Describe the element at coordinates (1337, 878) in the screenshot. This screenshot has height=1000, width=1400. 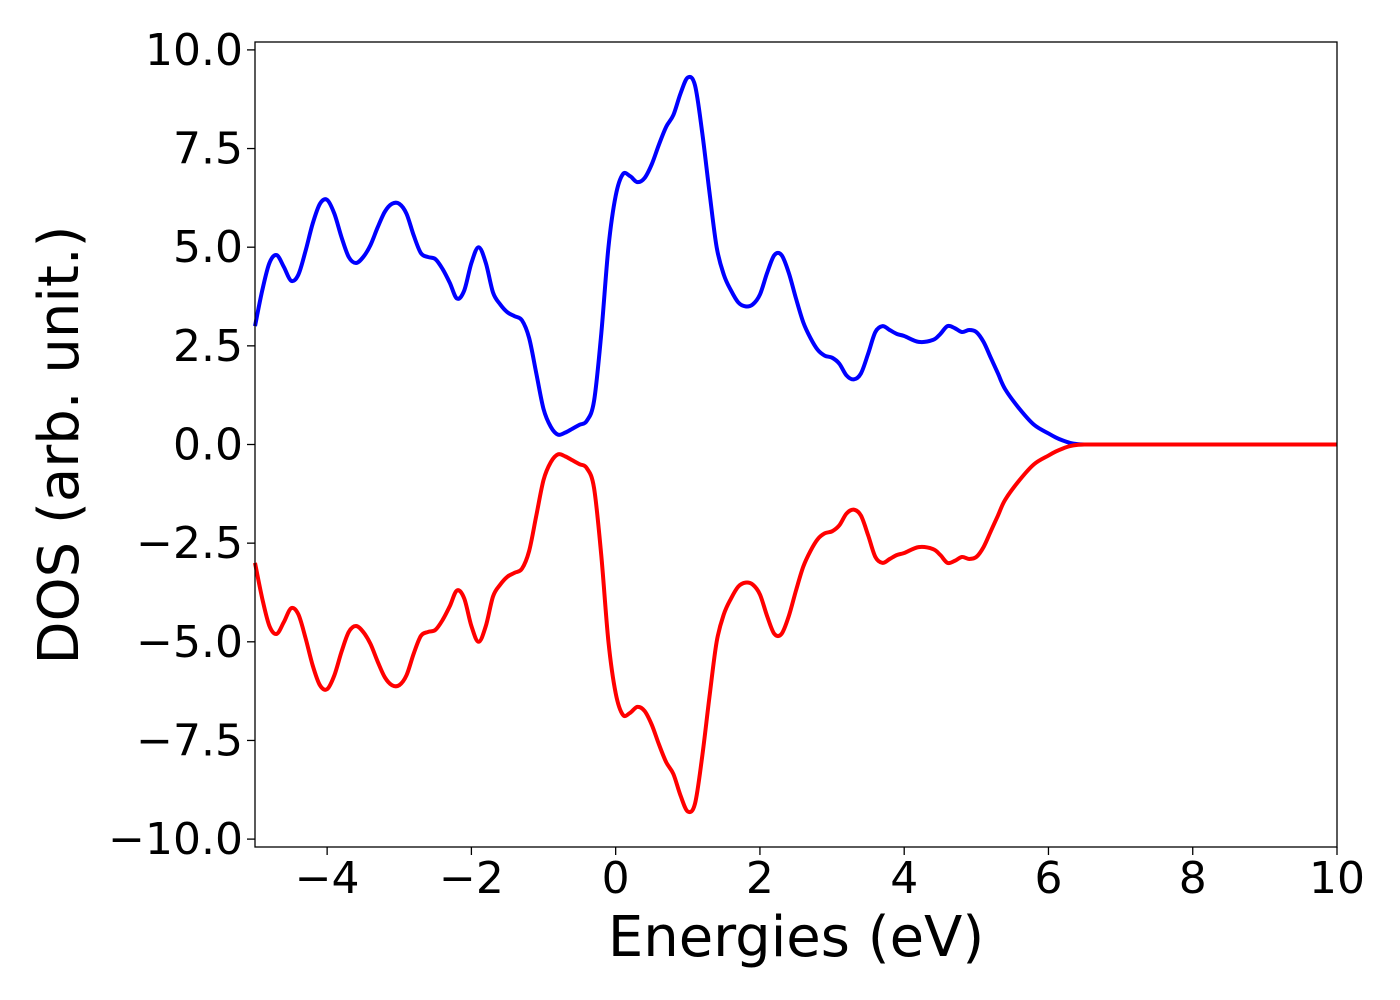
I see `x-tick-label: 10` at that location.